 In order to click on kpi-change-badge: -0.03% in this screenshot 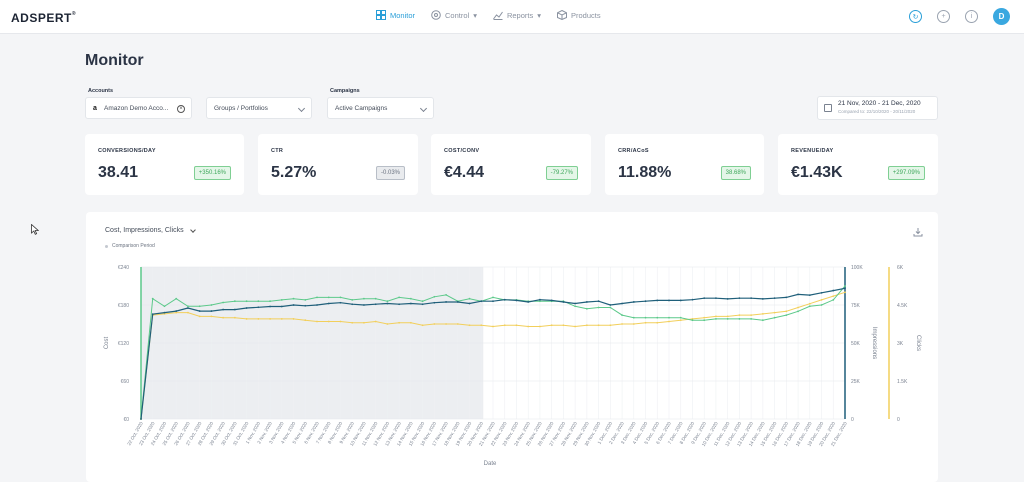, I will do `click(390, 173)`.